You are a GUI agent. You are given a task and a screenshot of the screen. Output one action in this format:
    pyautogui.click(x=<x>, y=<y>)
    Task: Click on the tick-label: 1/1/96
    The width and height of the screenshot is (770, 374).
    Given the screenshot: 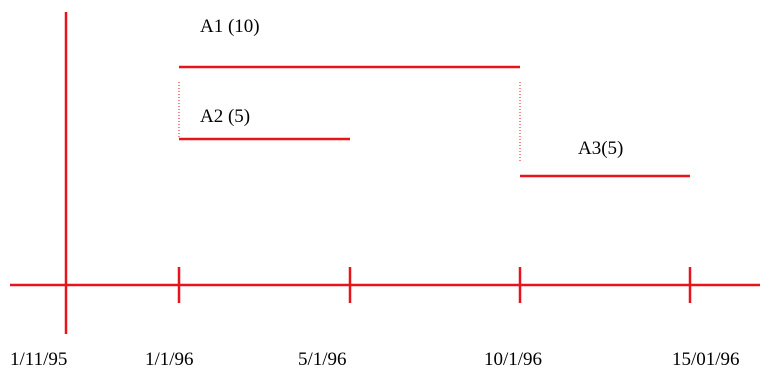 What is the action you would take?
    pyautogui.click(x=169, y=359)
    